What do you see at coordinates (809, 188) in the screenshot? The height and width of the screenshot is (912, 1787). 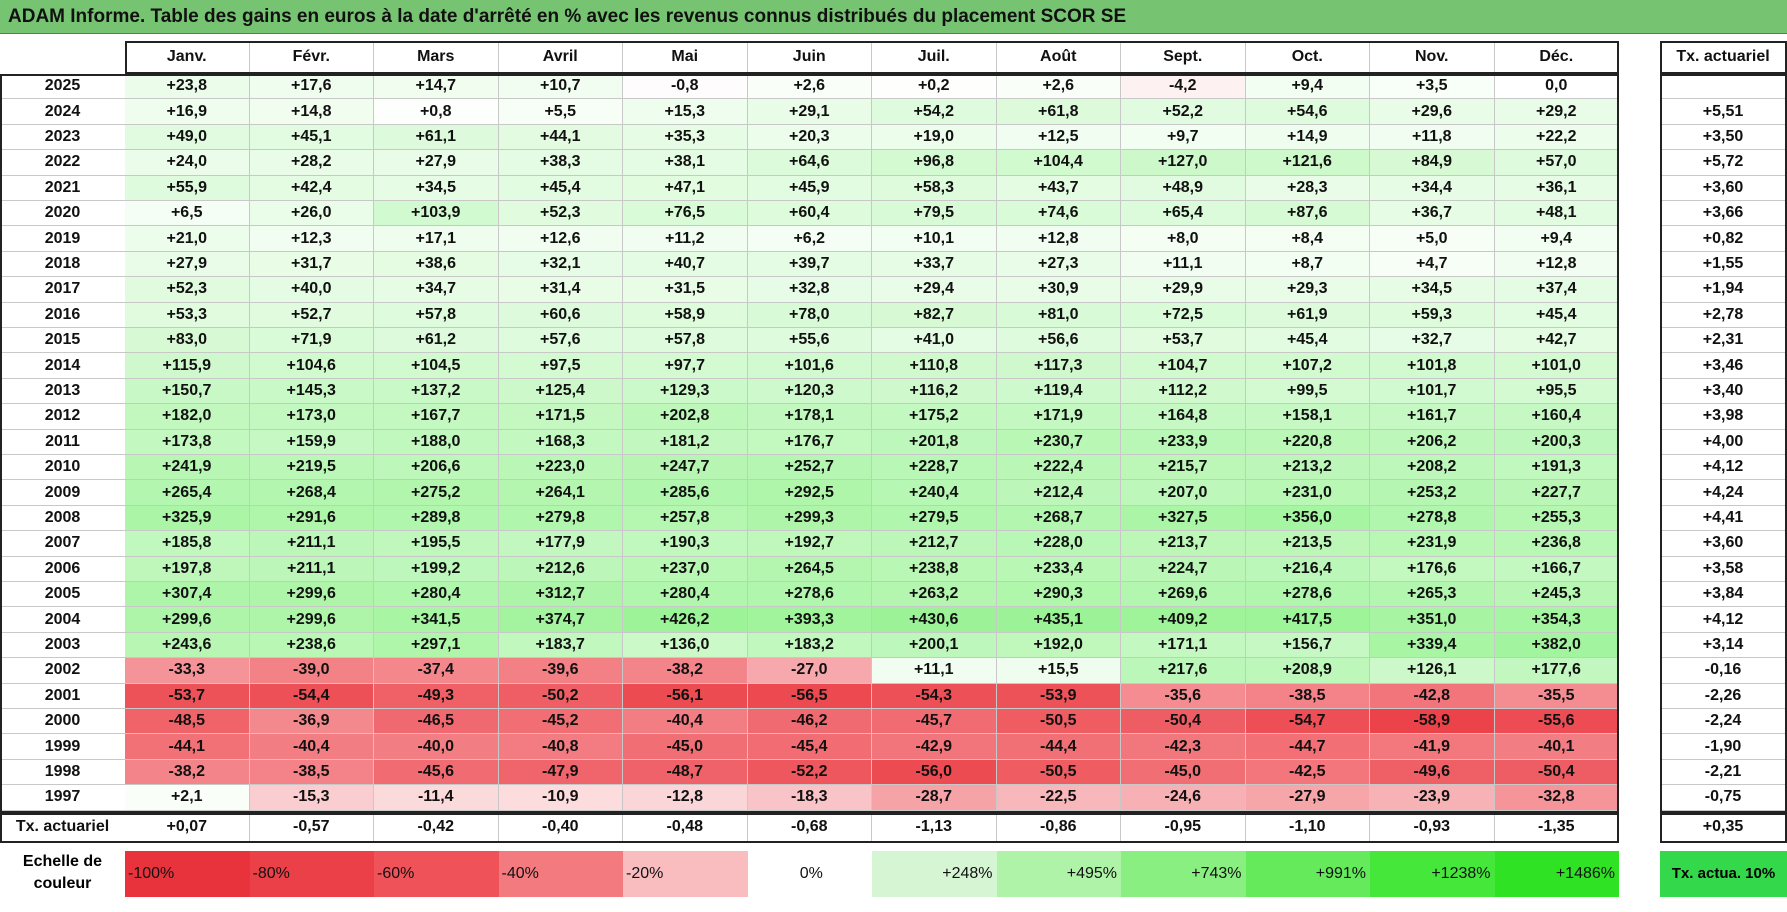 I see `gain-cell: +45,9` at bounding box center [809, 188].